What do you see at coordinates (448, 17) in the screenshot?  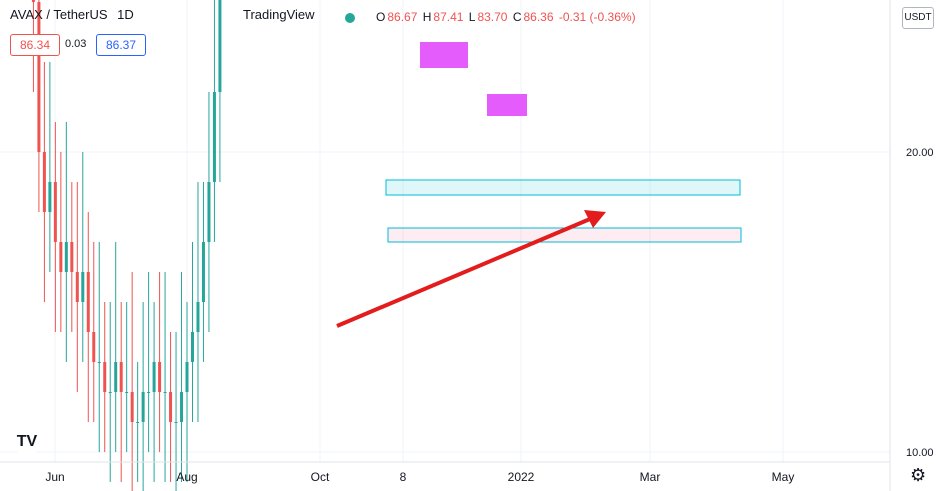 I see `high-value: 87.41` at bounding box center [448, 17].